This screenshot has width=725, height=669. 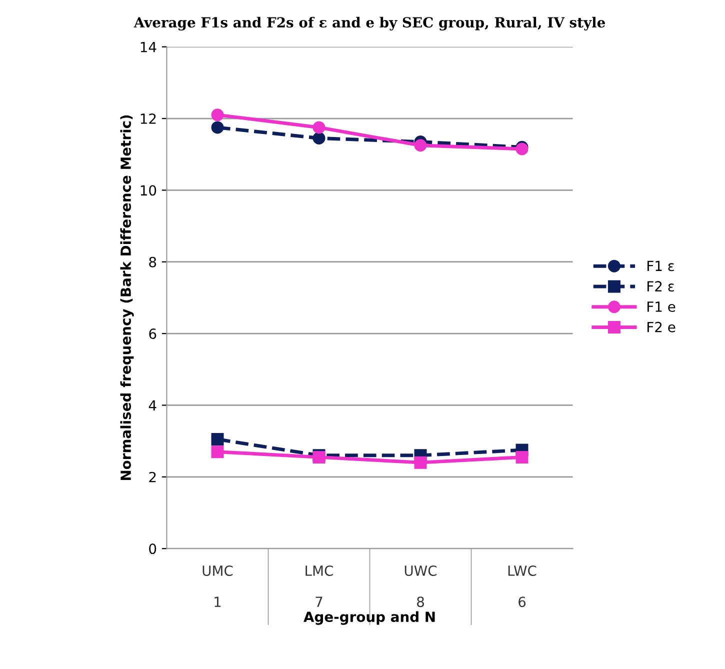 I want to click on chart-title: Average F1s and F2s of ɛ and e by SEC group, Rural, IV style, so click(x=370, y=23).